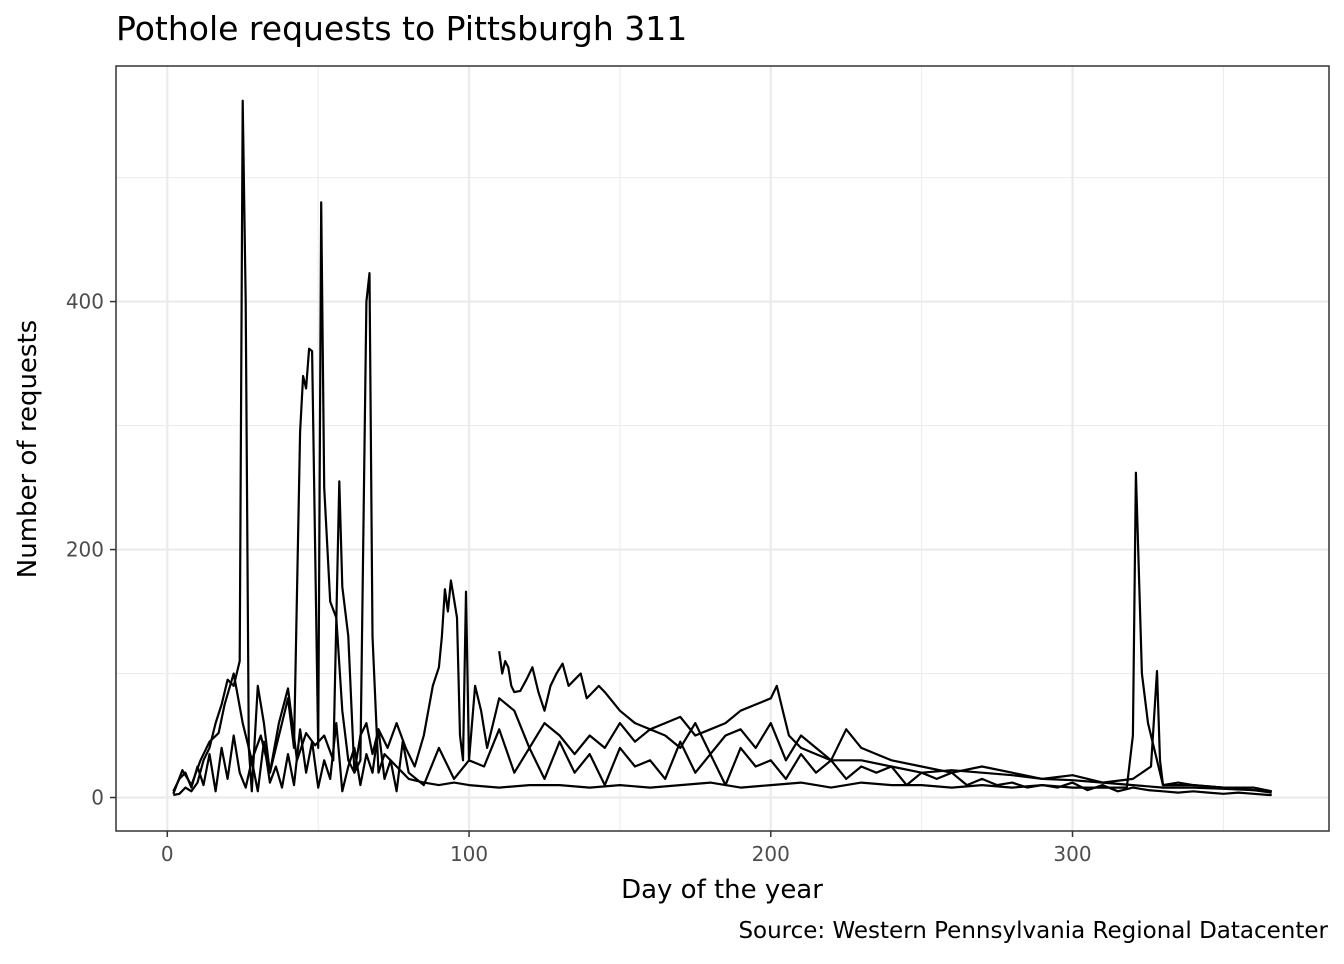 The width and height of the screenshot is (1344, 964). I want to click on chart-title: Pothole requests to Pittsburgh 311, so click(401, 28).